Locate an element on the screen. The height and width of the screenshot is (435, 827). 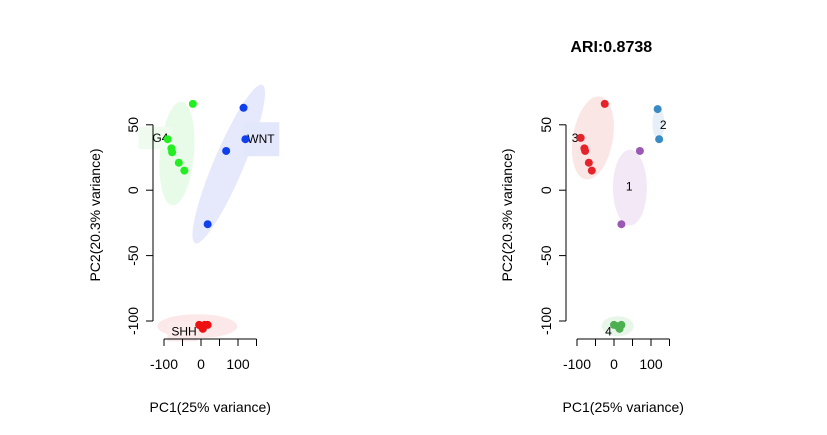
chart-title: ARI:0.8738 is located at coordinates (611, 47).